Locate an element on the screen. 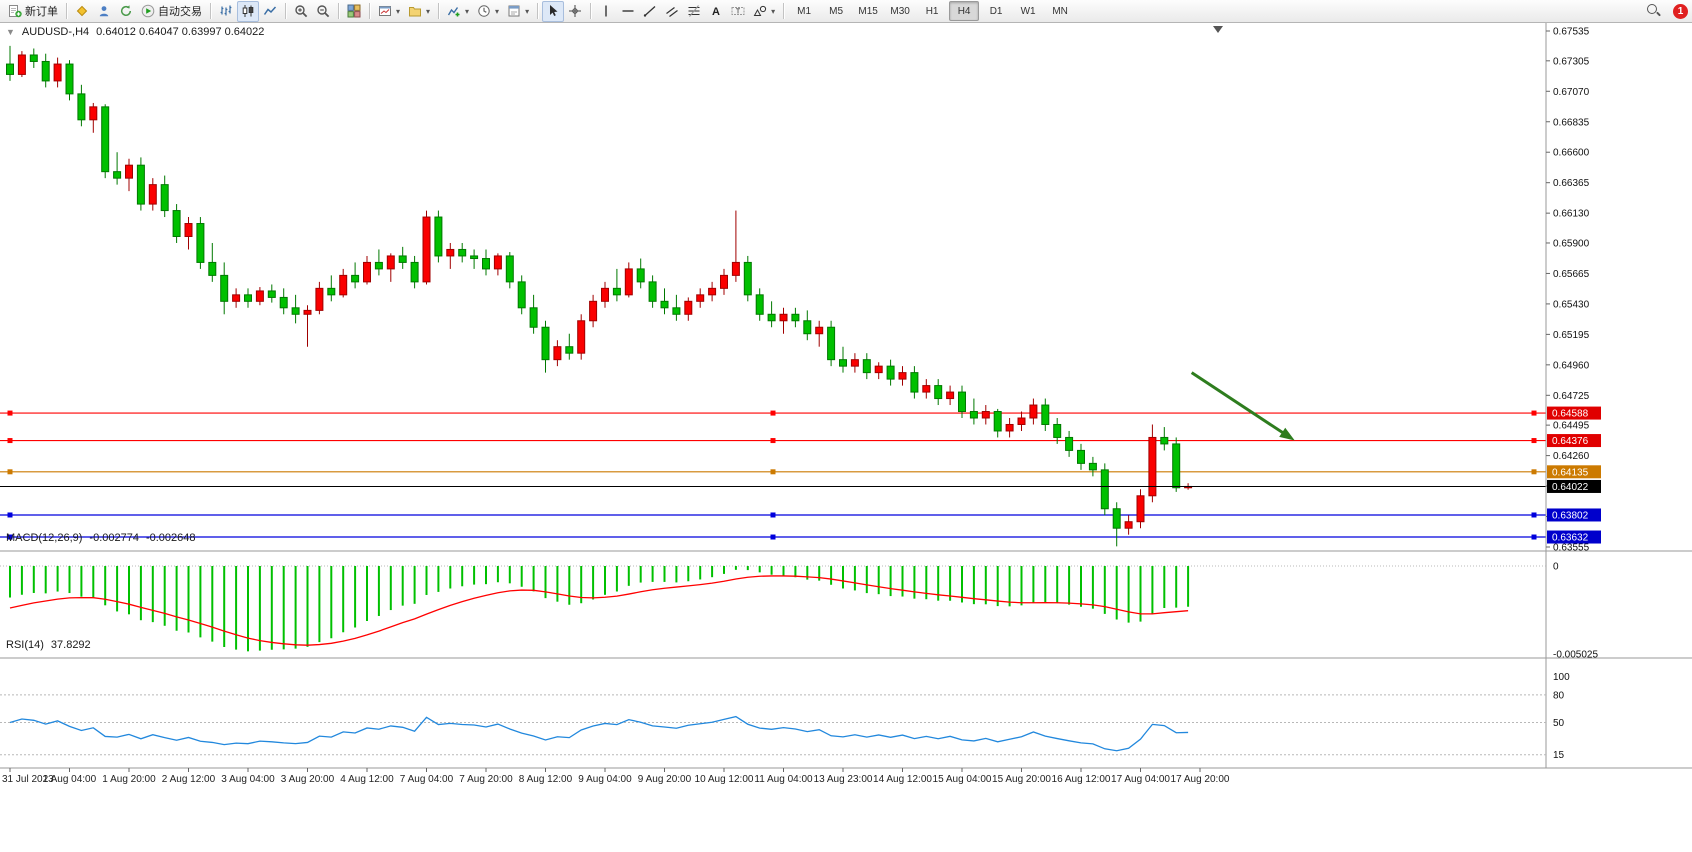 This screenshot has width=1692, height=852. crosshair-icon is located at coordinates (575, 11).